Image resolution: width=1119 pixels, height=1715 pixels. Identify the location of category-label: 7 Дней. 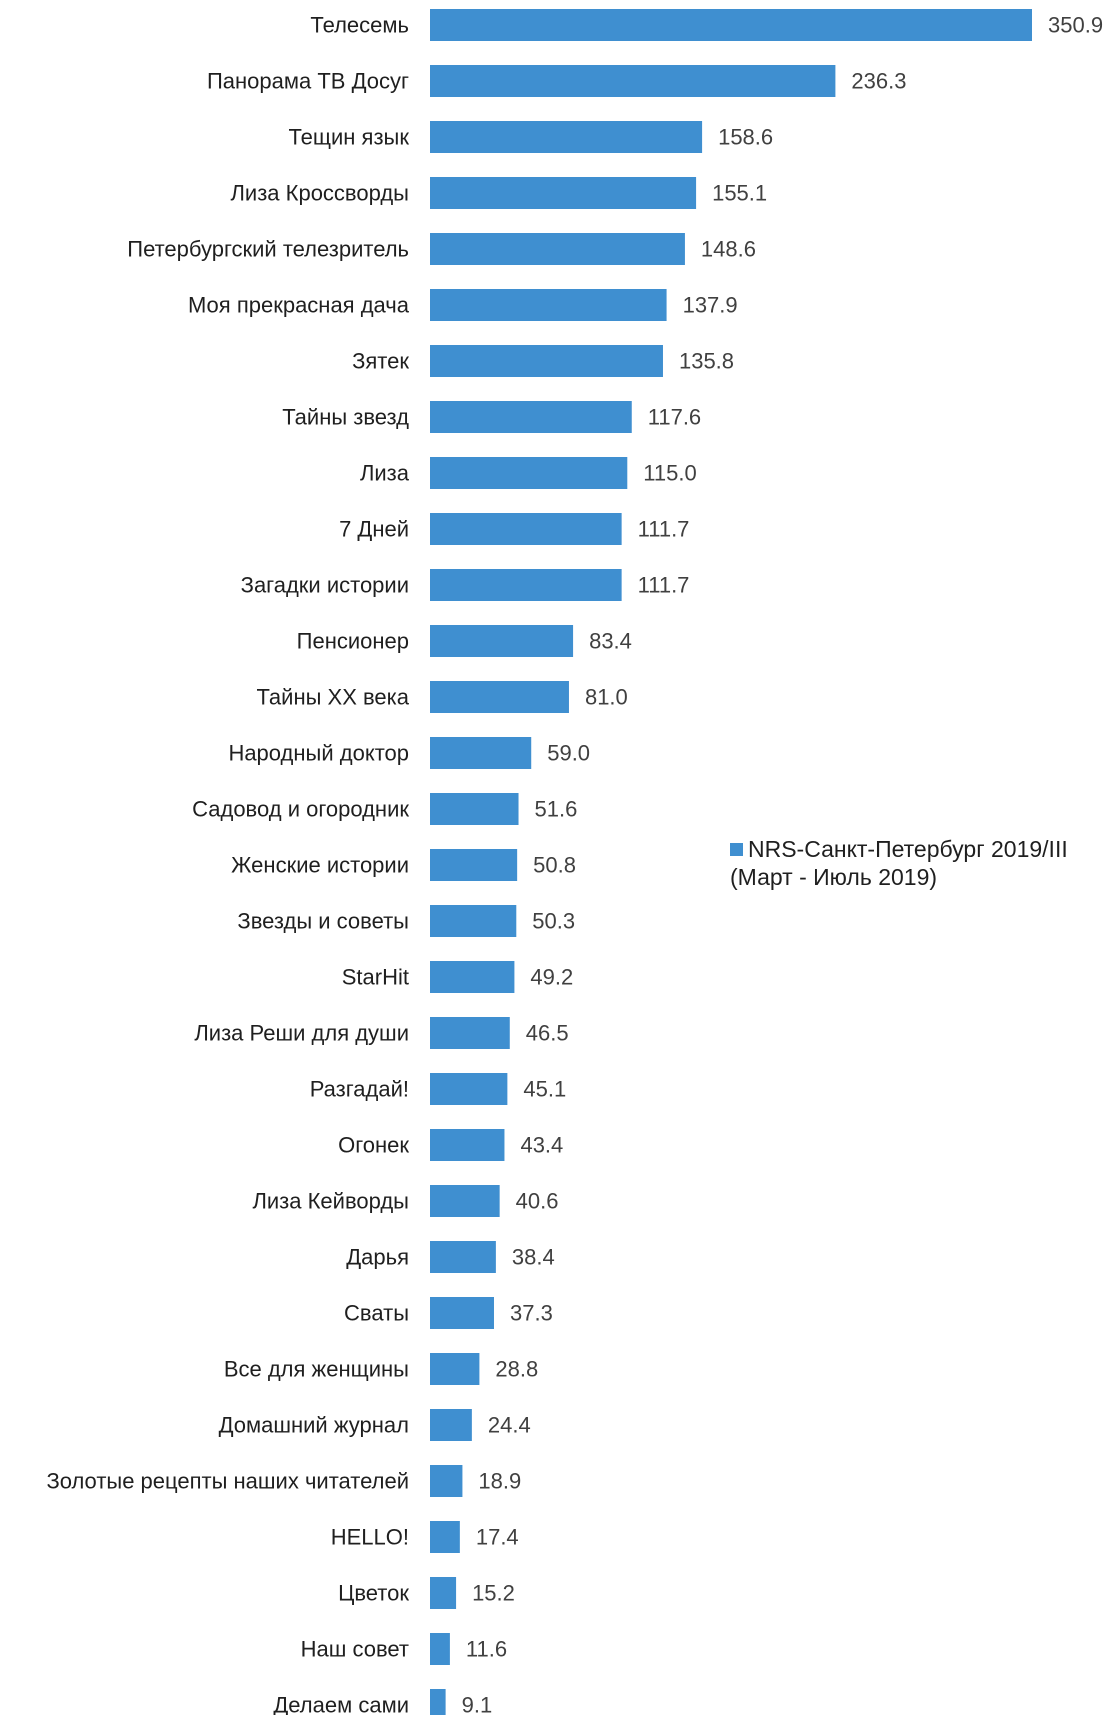
(374, 529).